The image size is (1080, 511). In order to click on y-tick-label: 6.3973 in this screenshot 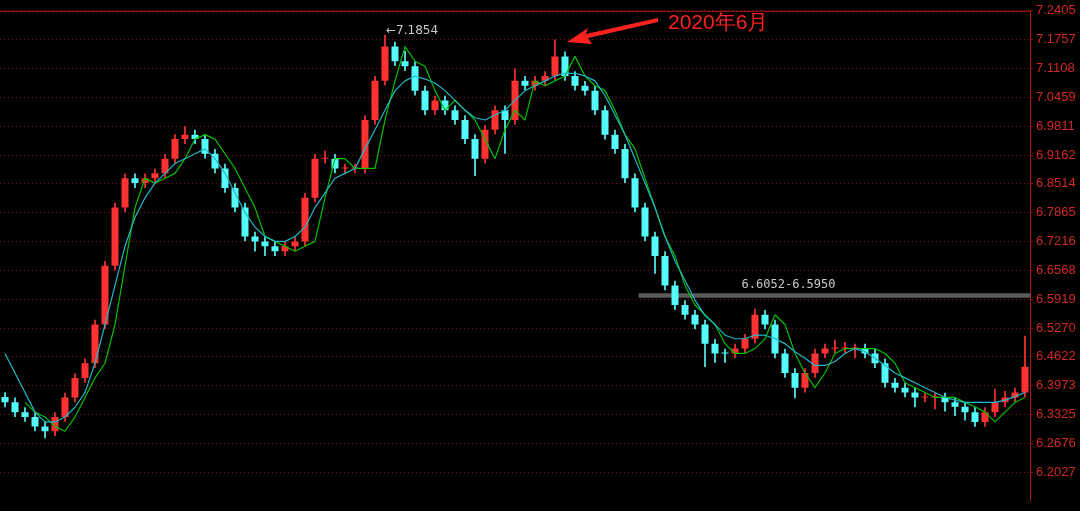, I will do `click(1056, 385)`.